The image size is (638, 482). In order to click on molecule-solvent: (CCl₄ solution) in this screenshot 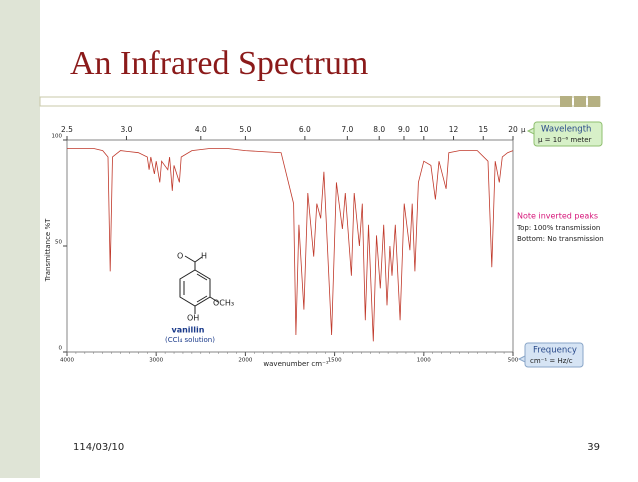, I will do `click(190, 340)`.